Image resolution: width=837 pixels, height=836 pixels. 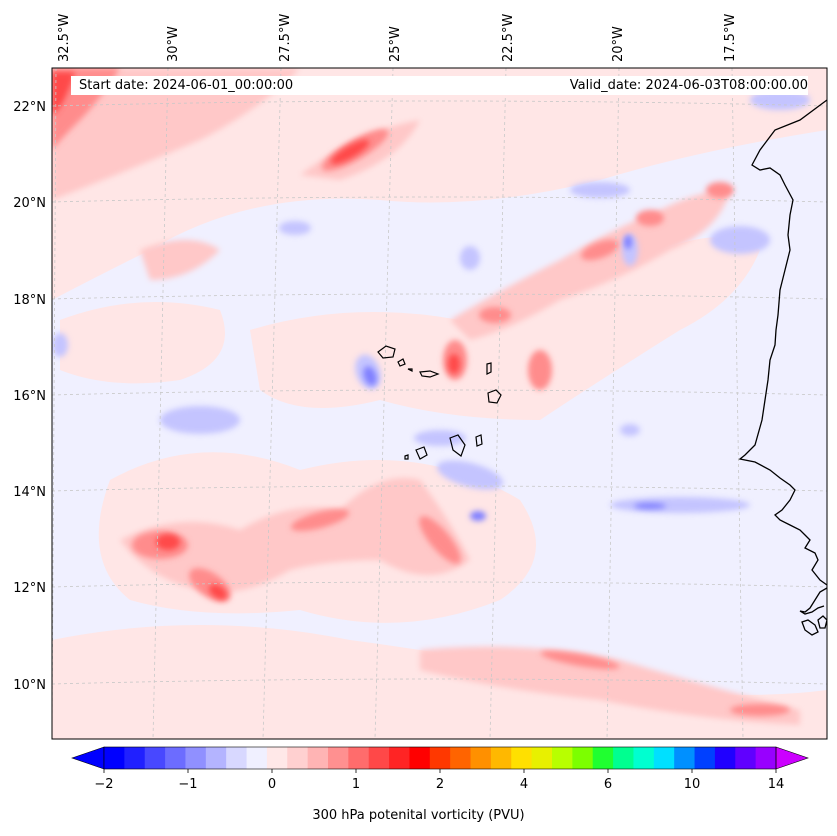 What do you see at coordinates (285, 38) in the screenshot?
I see `lon-label-27-5w: 27.5°W` at bounding box center [285, 38].